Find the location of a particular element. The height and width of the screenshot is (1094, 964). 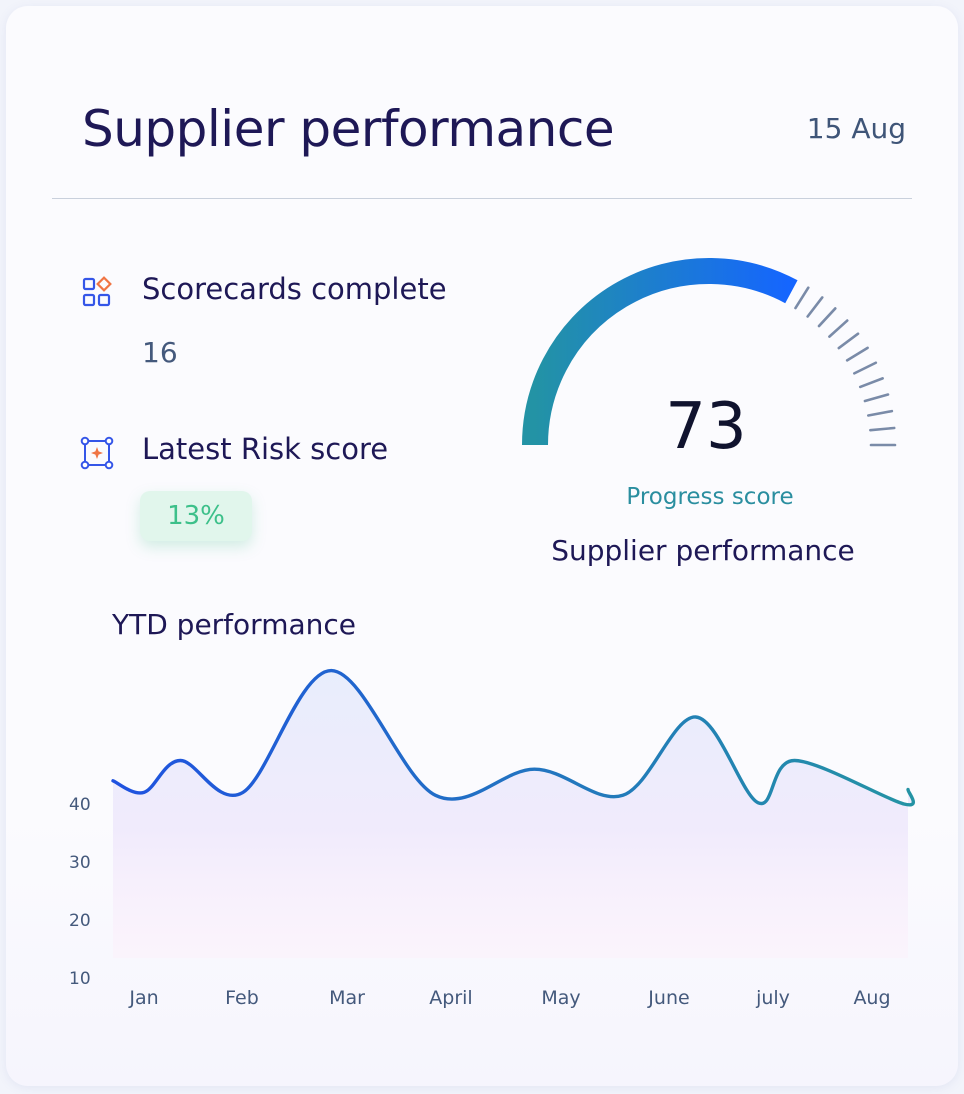

header-divider is located at coordinates (482, 198).